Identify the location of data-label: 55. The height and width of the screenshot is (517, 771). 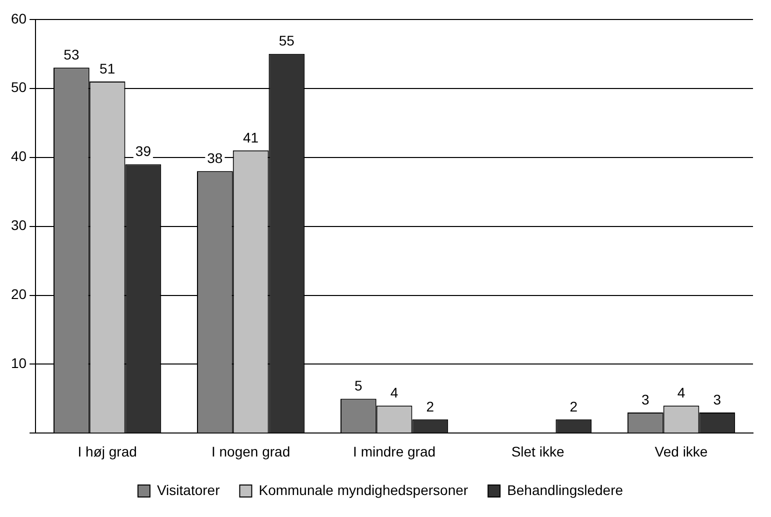
(286, 40).